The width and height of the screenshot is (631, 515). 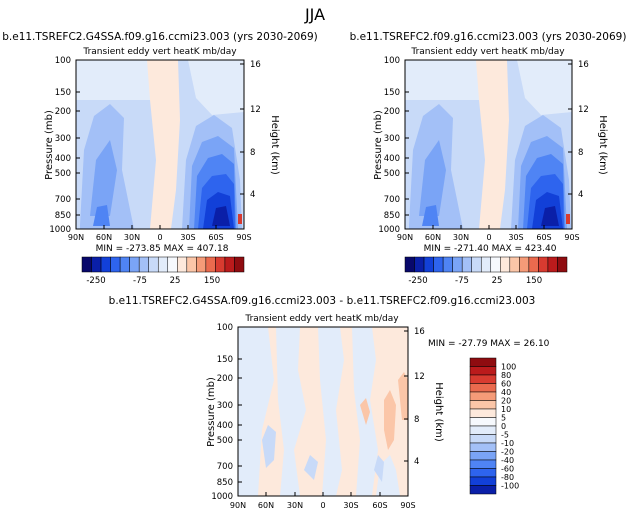 What do you see at coordinates (405, 237) in the screenshot?
I see `panel-2-xtick: 90N` at bounding box center [405, 237].